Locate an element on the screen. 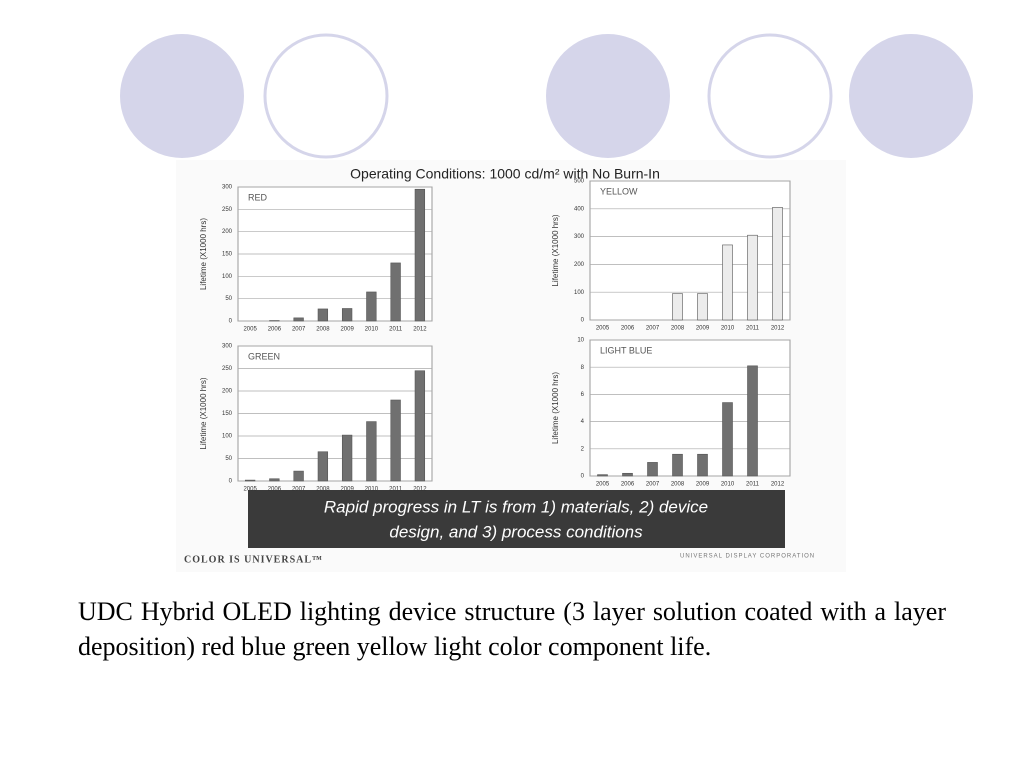 The image size is (1024, 768). y-tick-label: 4 is located at coordinates (583, 422).